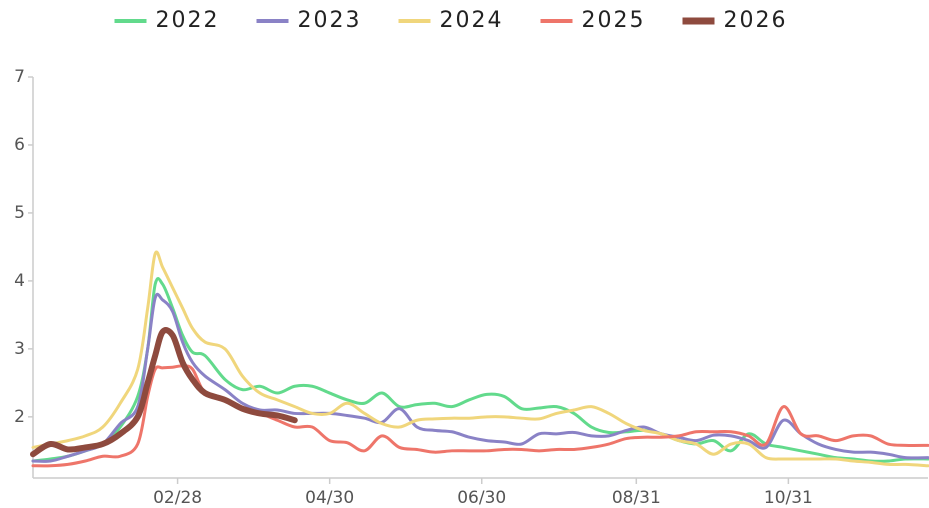 Image resolution: width=929 pixels, height=508 pixels. I want to click on y-tick-label: 3, so click(19, 349).